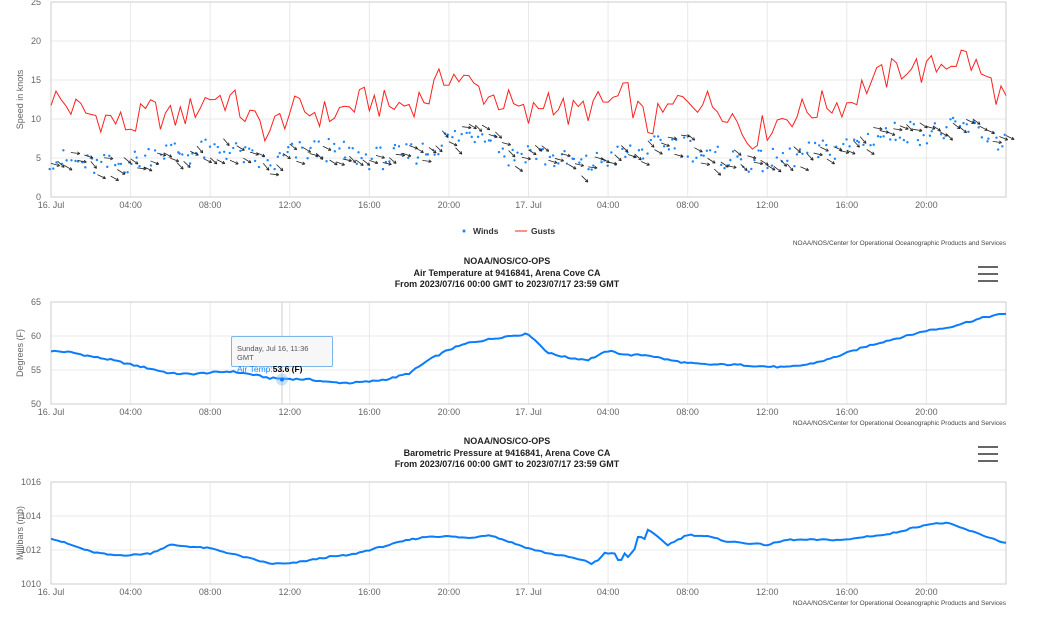  I want to click on y-tick-label: 10, so click(36, 119).